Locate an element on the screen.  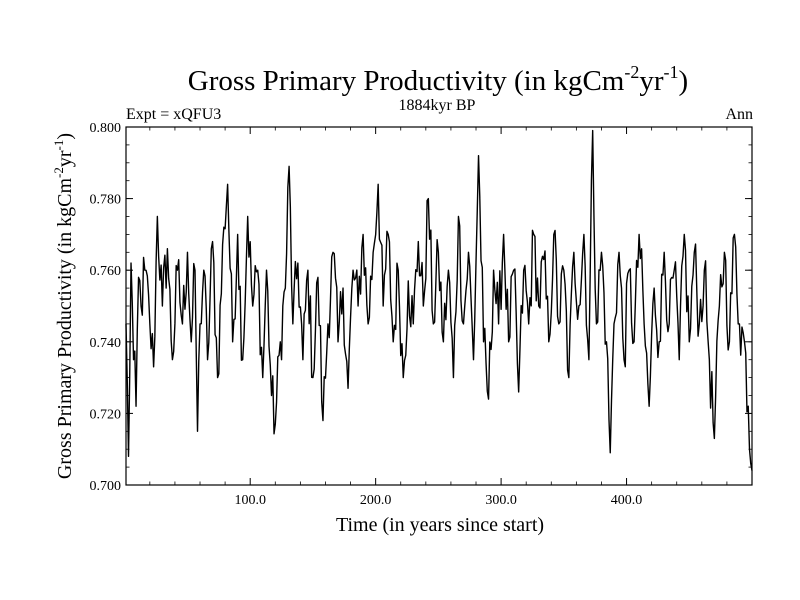
y-tick-label: 0.800 is located at coordinates (106, 128).